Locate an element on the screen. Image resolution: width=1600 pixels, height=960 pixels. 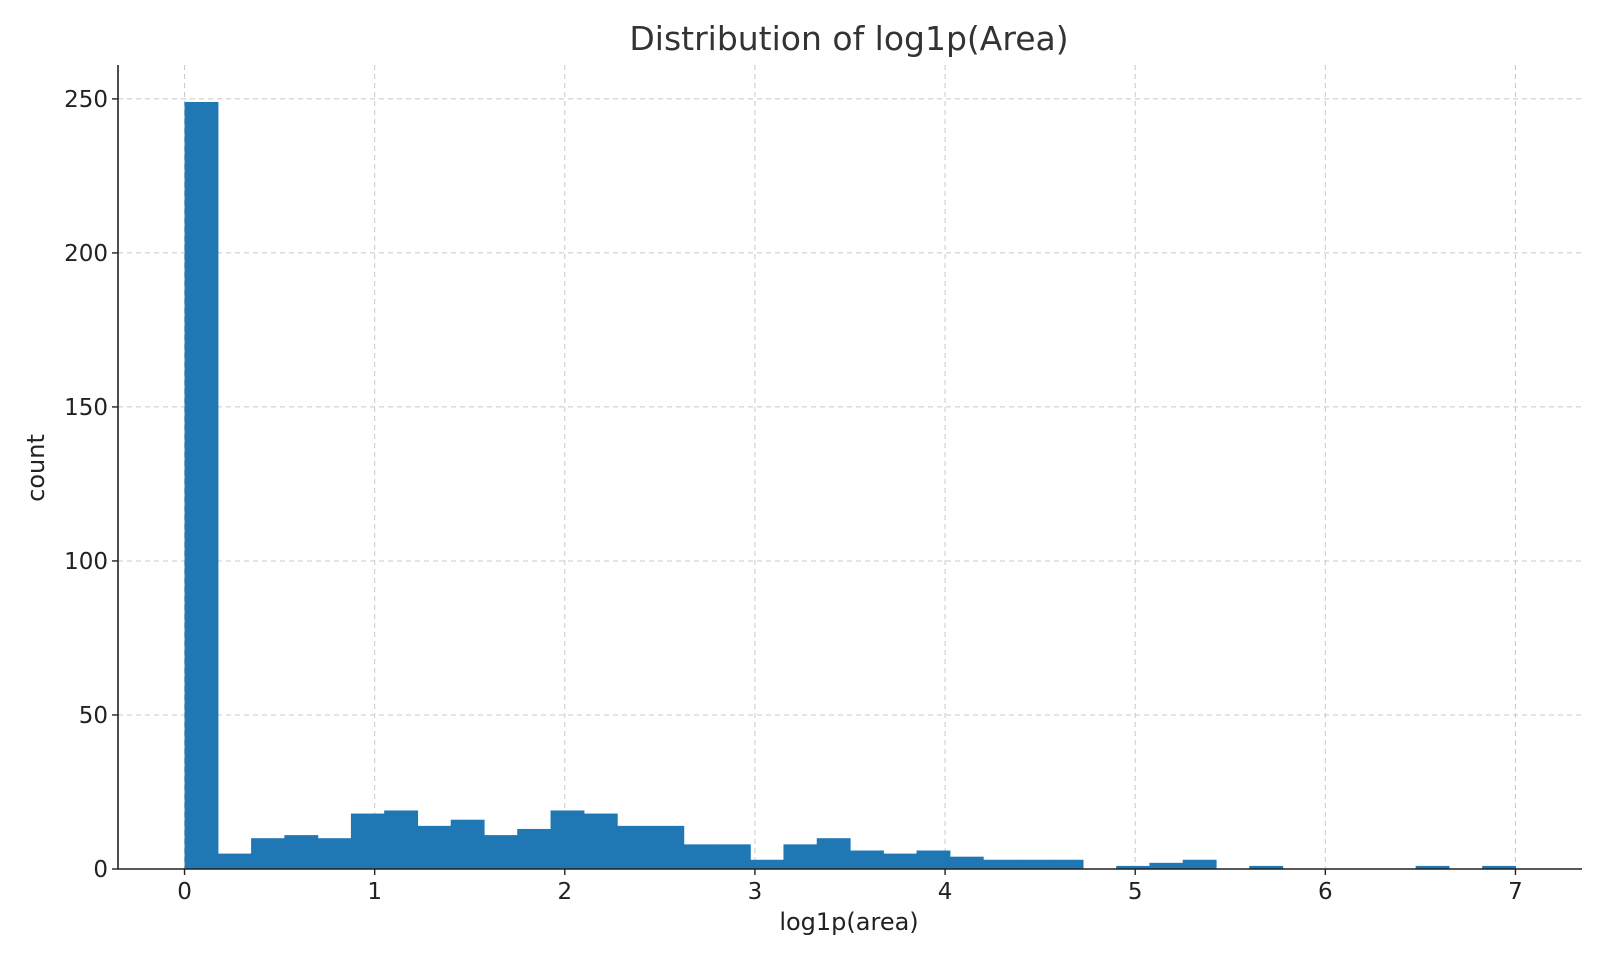
x-tick-label: 6 is located at coordinates (1325, 892).